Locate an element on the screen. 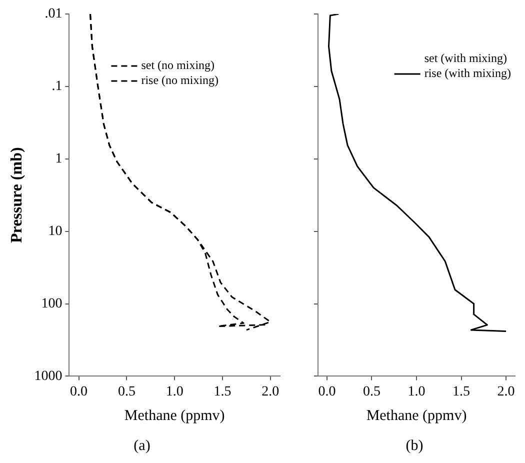 The image size is (525, 463). text: (a) is located at coordinates (142, 446).